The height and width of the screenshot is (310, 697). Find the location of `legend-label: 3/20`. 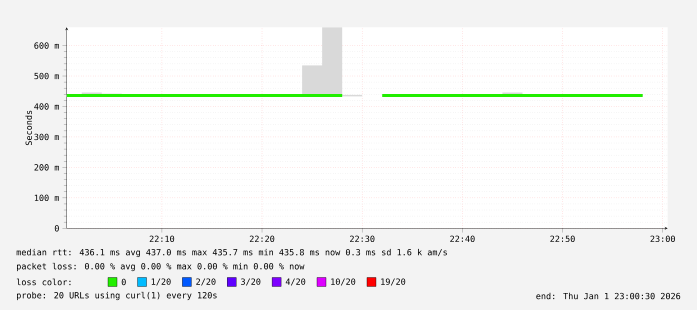

legend-label: 3/20 is located at coordinates (250, 282).